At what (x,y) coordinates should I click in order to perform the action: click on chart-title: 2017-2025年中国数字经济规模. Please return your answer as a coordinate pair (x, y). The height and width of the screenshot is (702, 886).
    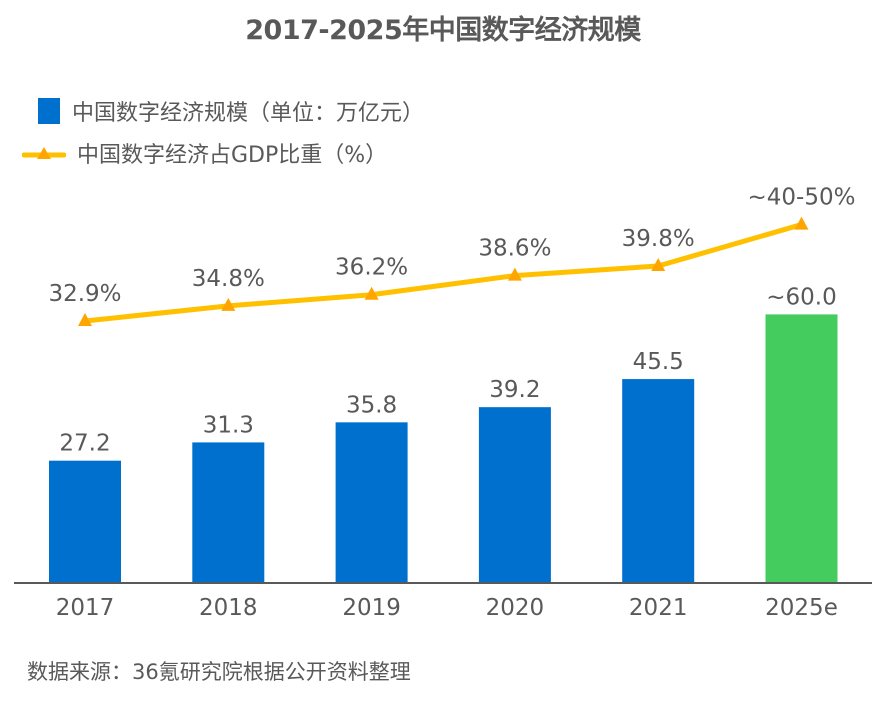
    Looking at the image, I should click on (443, 30).